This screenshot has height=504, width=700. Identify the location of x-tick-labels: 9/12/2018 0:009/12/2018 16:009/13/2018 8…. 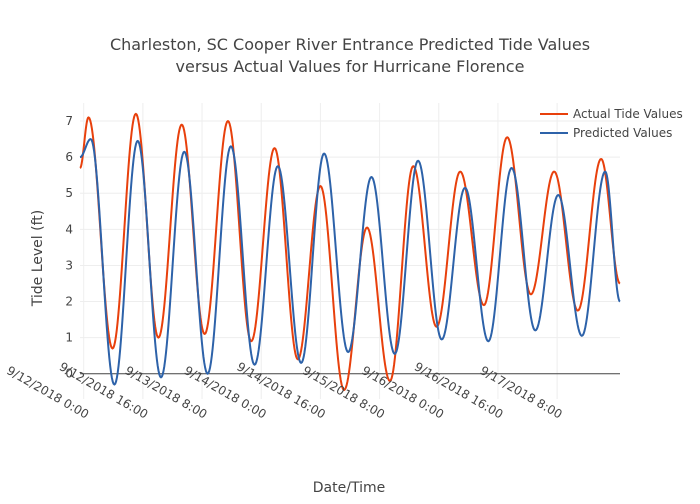
(284, 391).